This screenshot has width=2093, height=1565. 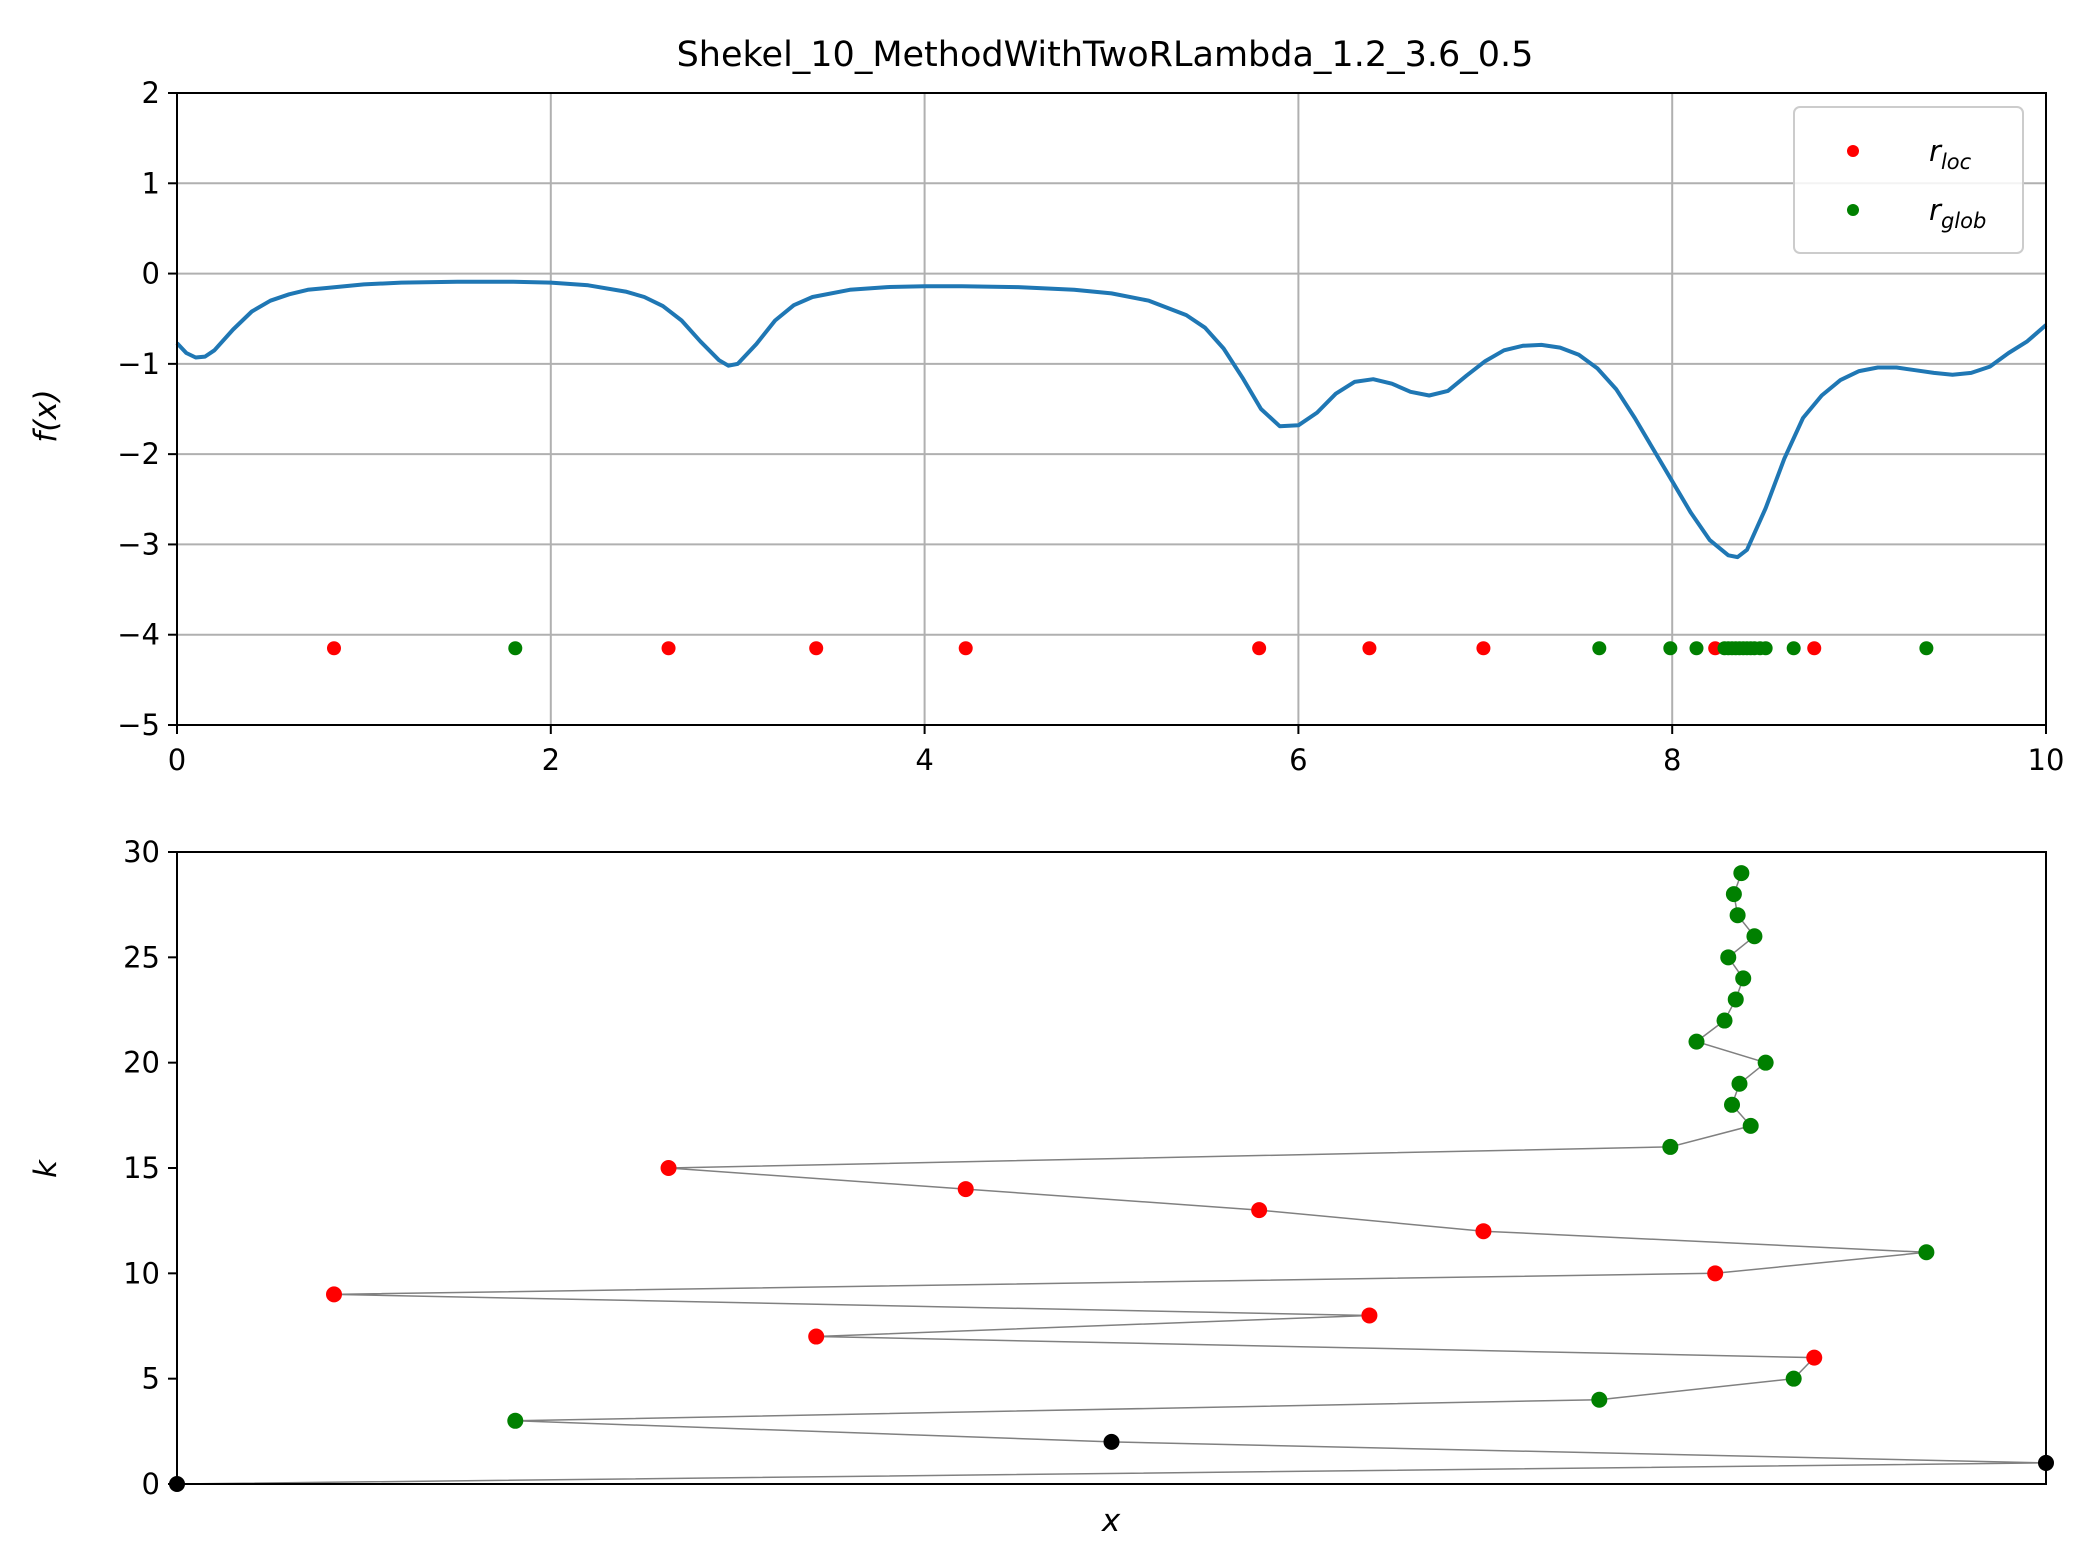 I want to click on top-y-tick-label-4: −1, so click(x=138, y=364).